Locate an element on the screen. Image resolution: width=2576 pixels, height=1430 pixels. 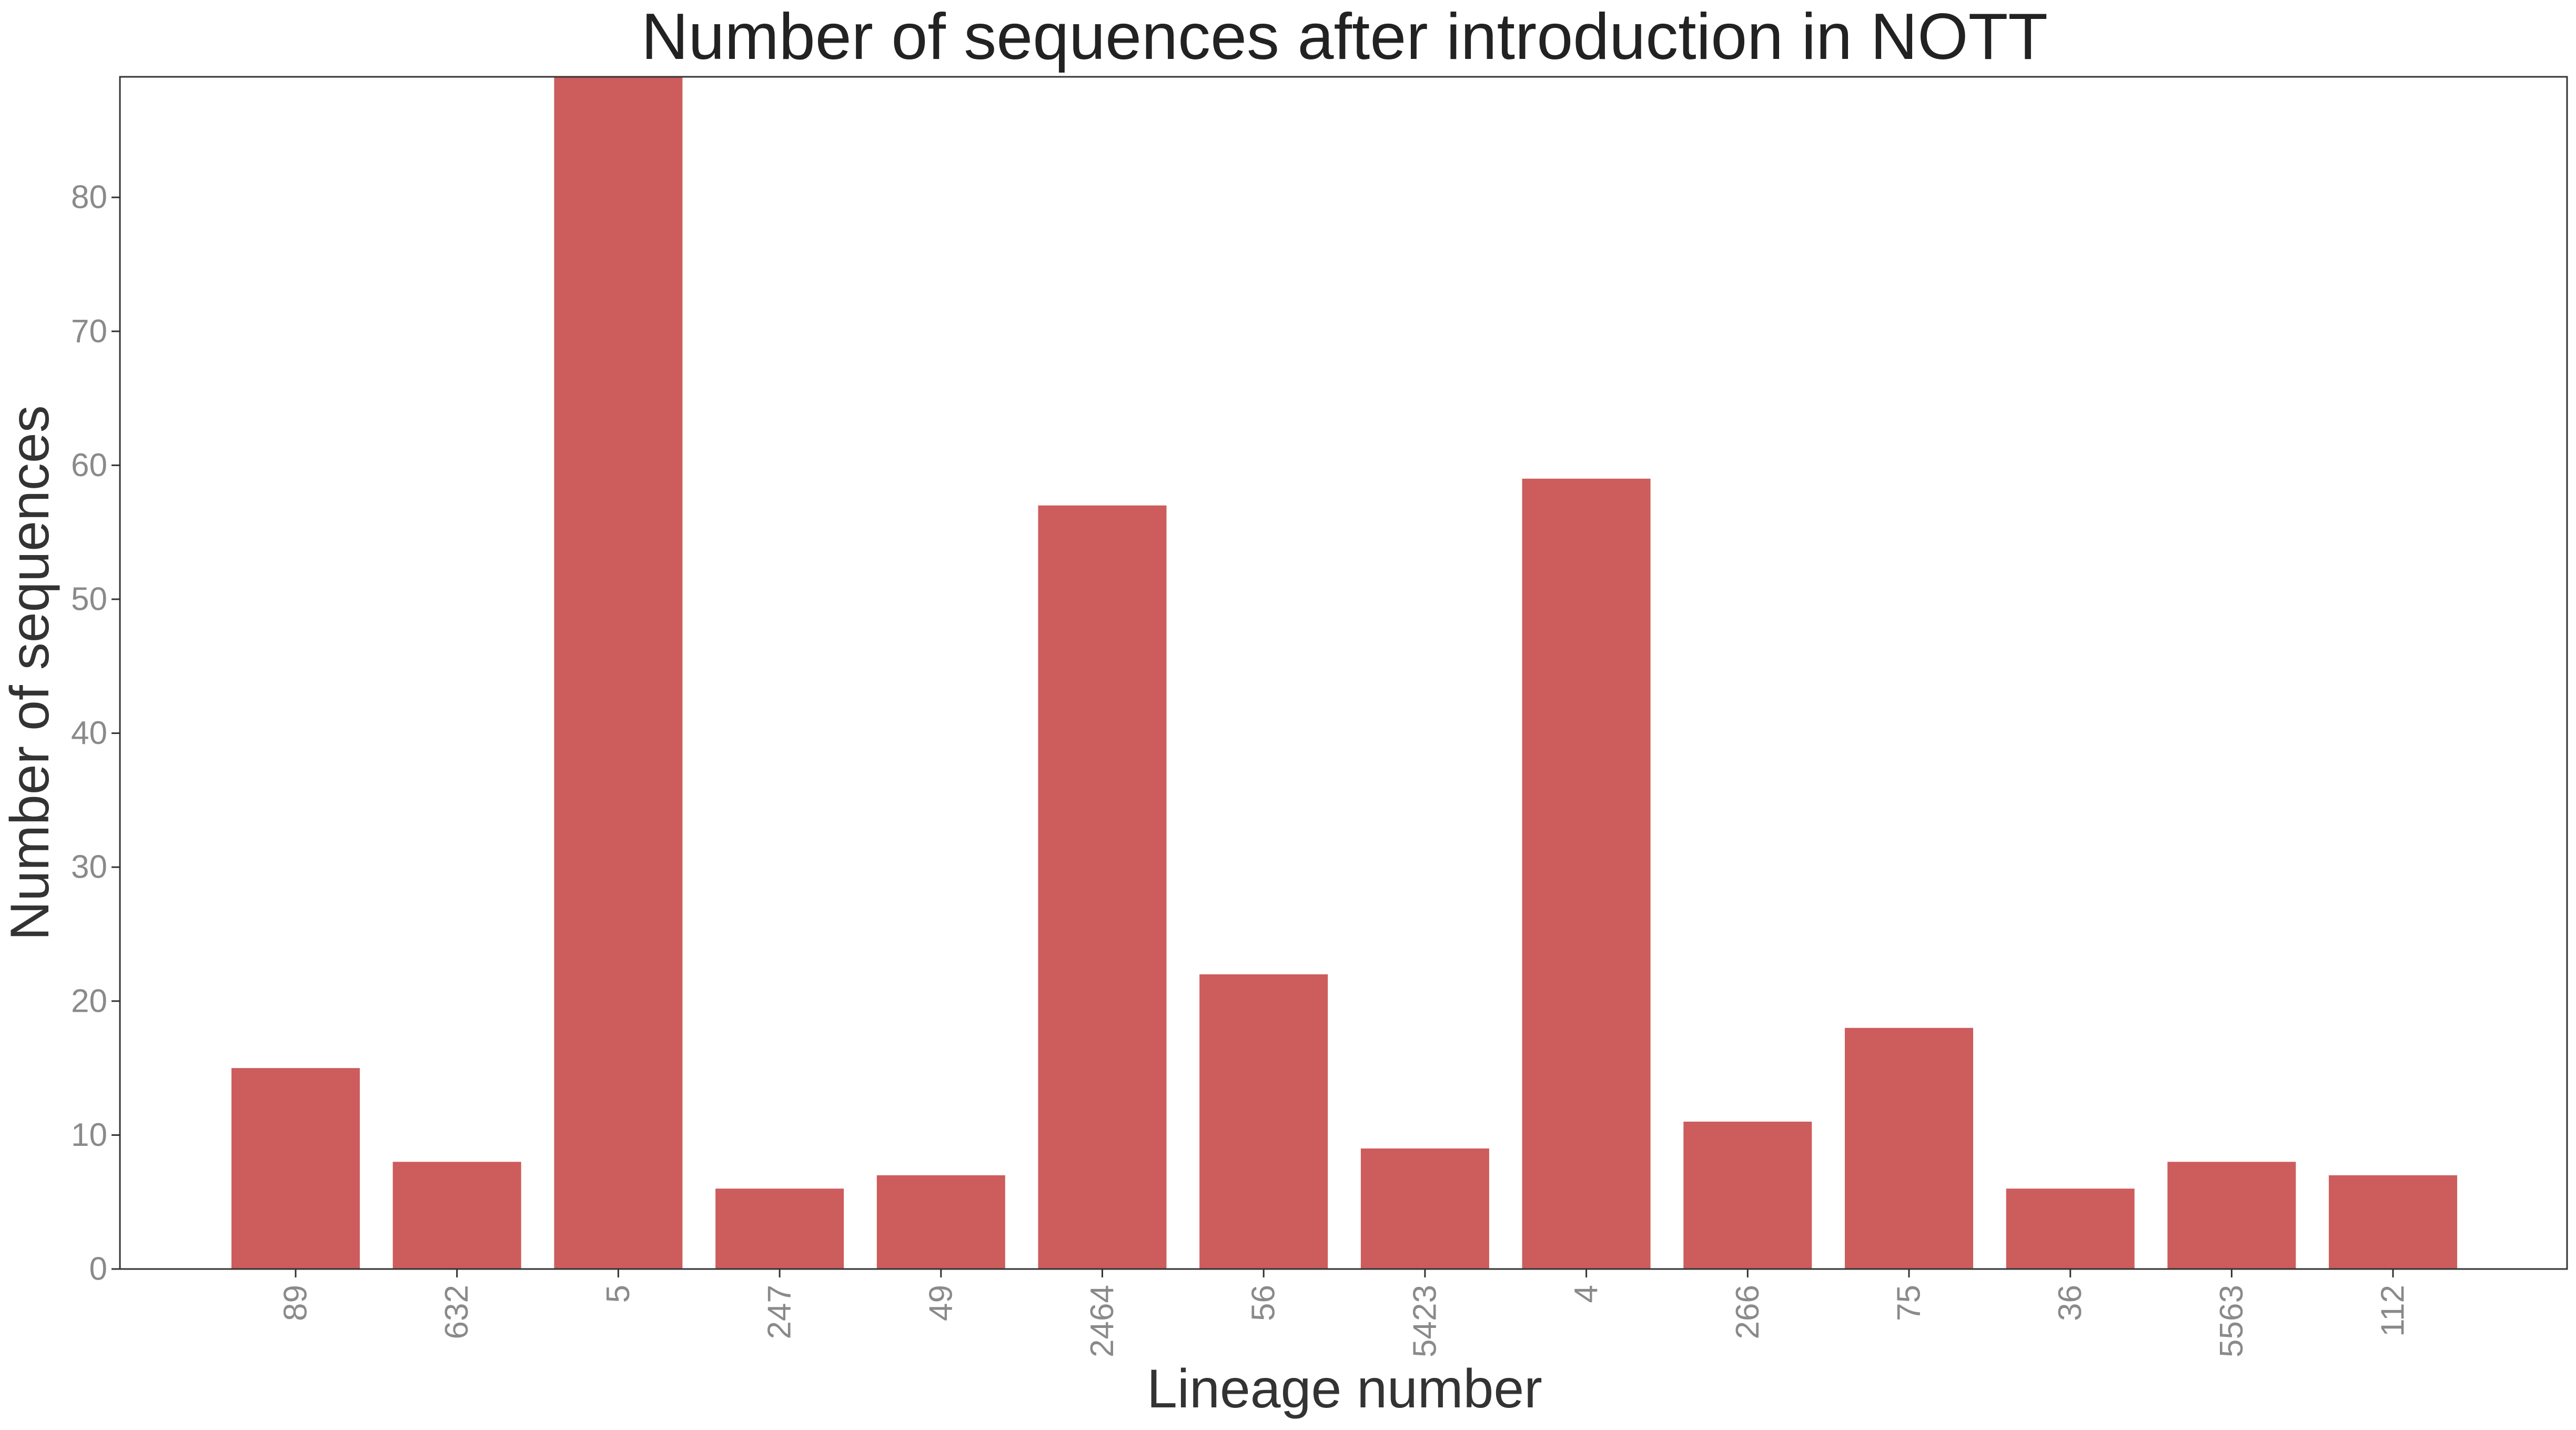
y-tick-label: 70 is located at coordinates (89, 331).